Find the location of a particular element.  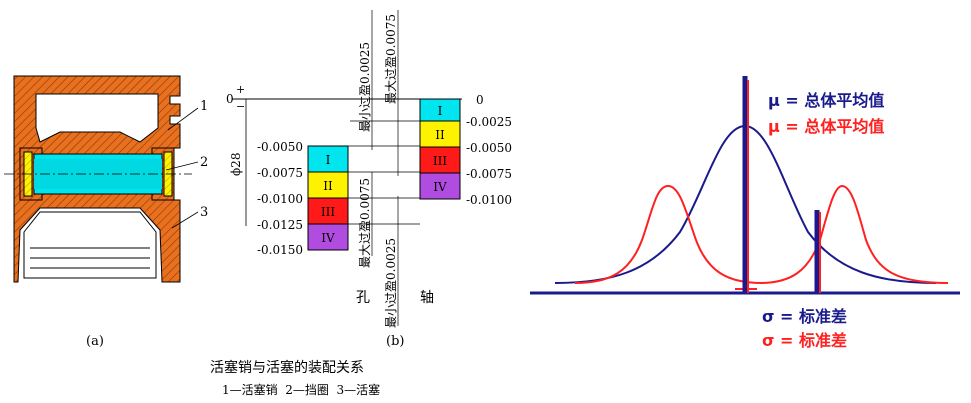

hole-group-II-label: II is located at coordinates (328, 186).